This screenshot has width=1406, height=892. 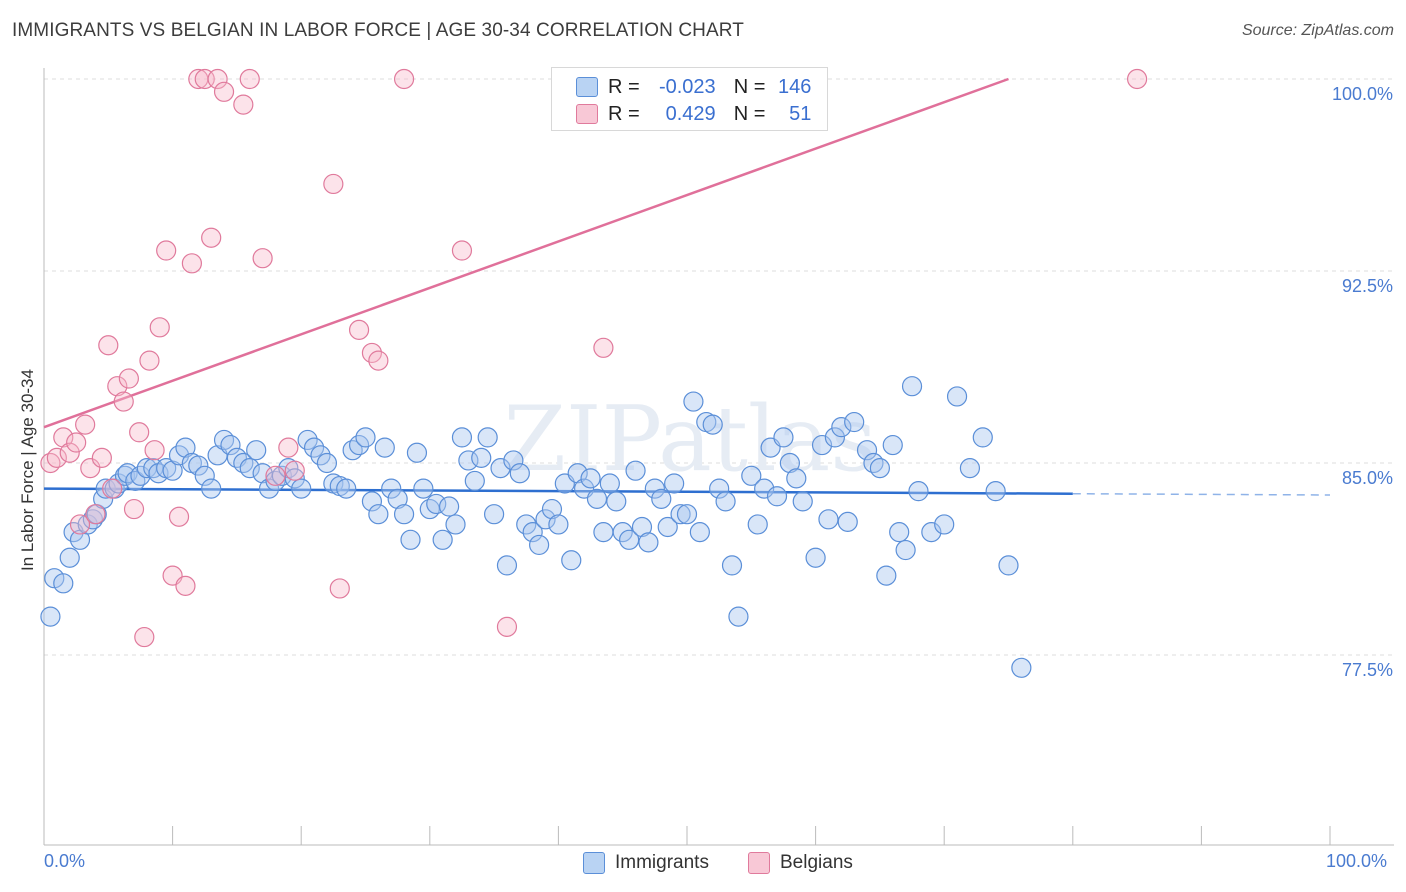 What do you see at coordinates (1362, 94) in the screenshot?
I see `y-tick-label: 100.0%` at bounding box center [1362, 94].